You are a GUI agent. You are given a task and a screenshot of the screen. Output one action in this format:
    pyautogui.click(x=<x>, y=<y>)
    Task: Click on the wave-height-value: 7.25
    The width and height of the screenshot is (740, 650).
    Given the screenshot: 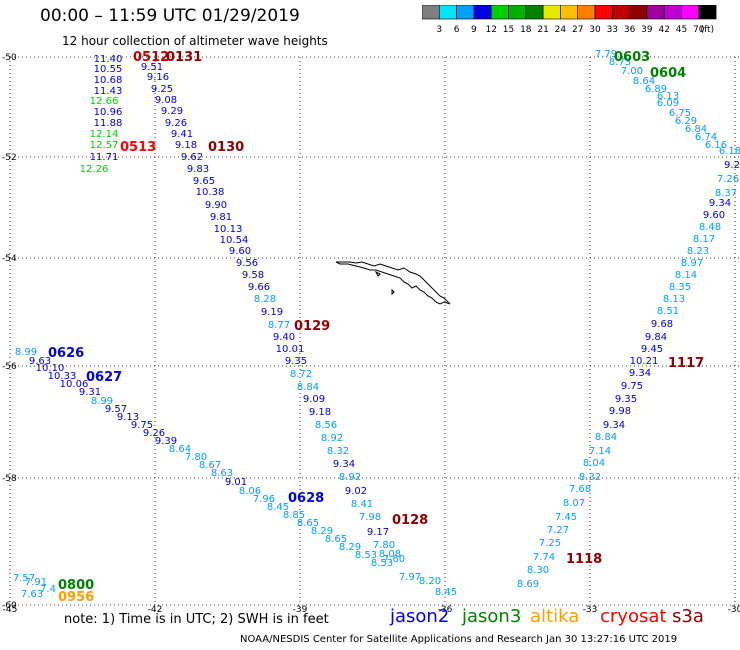 What is the action you would take?
    pyautogui.click(x=550, y=543)
    